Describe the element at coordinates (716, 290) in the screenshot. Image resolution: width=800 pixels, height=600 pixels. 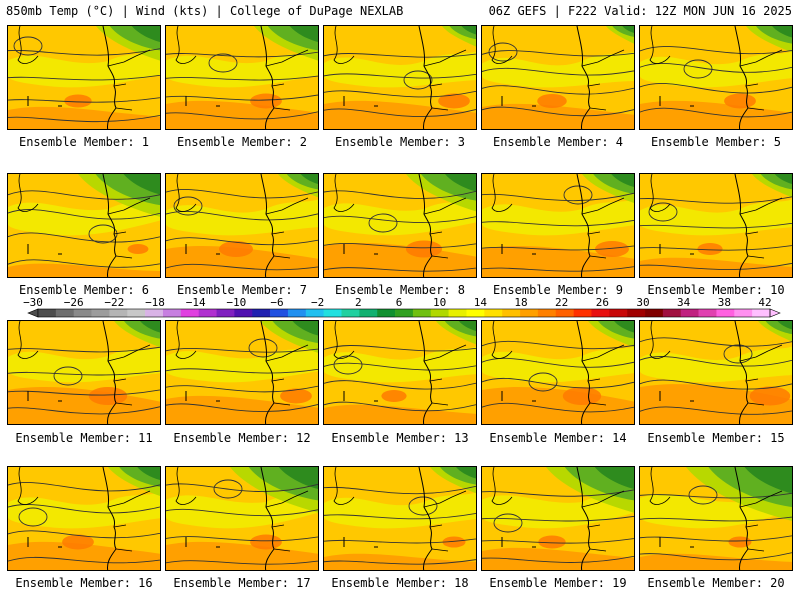
I see `ensemble-member-label: Ensemble Member: 10` at that location.